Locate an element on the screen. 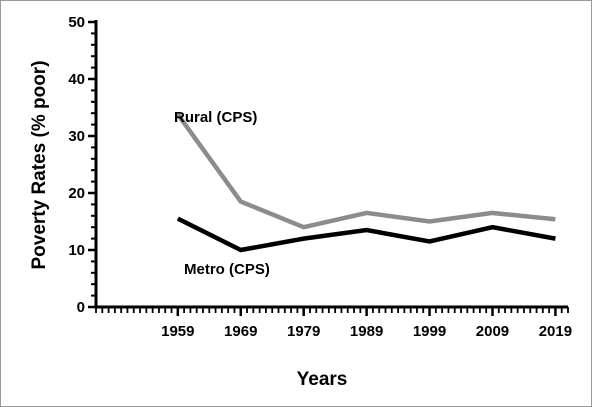  y-tick-label: 10 is located at coordinates (76, 250).